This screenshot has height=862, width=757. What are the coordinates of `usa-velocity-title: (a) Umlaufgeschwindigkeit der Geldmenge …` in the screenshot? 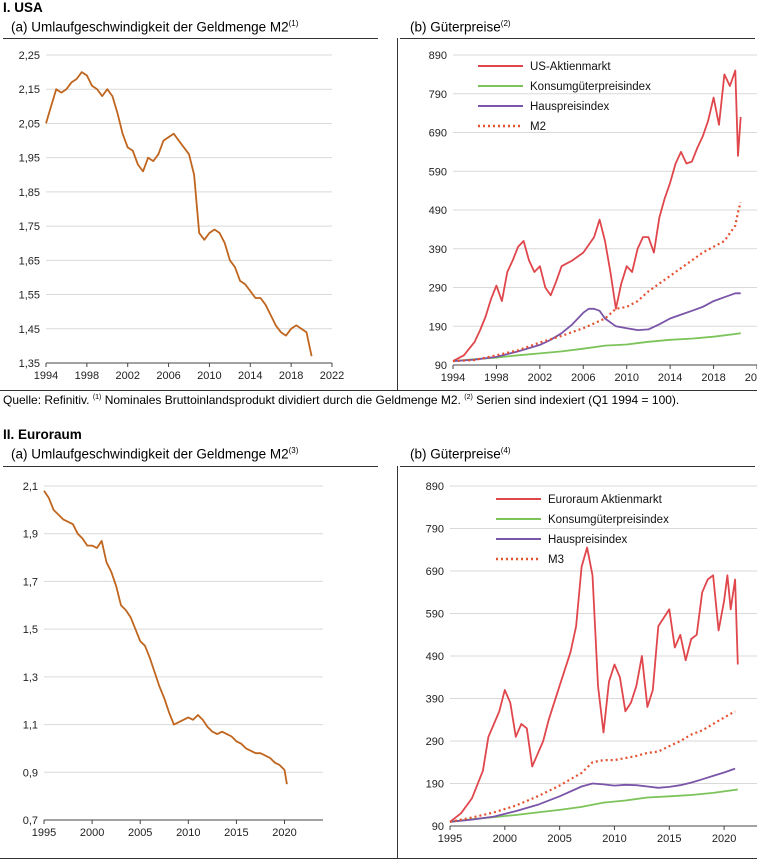 It's located at (155, 27).